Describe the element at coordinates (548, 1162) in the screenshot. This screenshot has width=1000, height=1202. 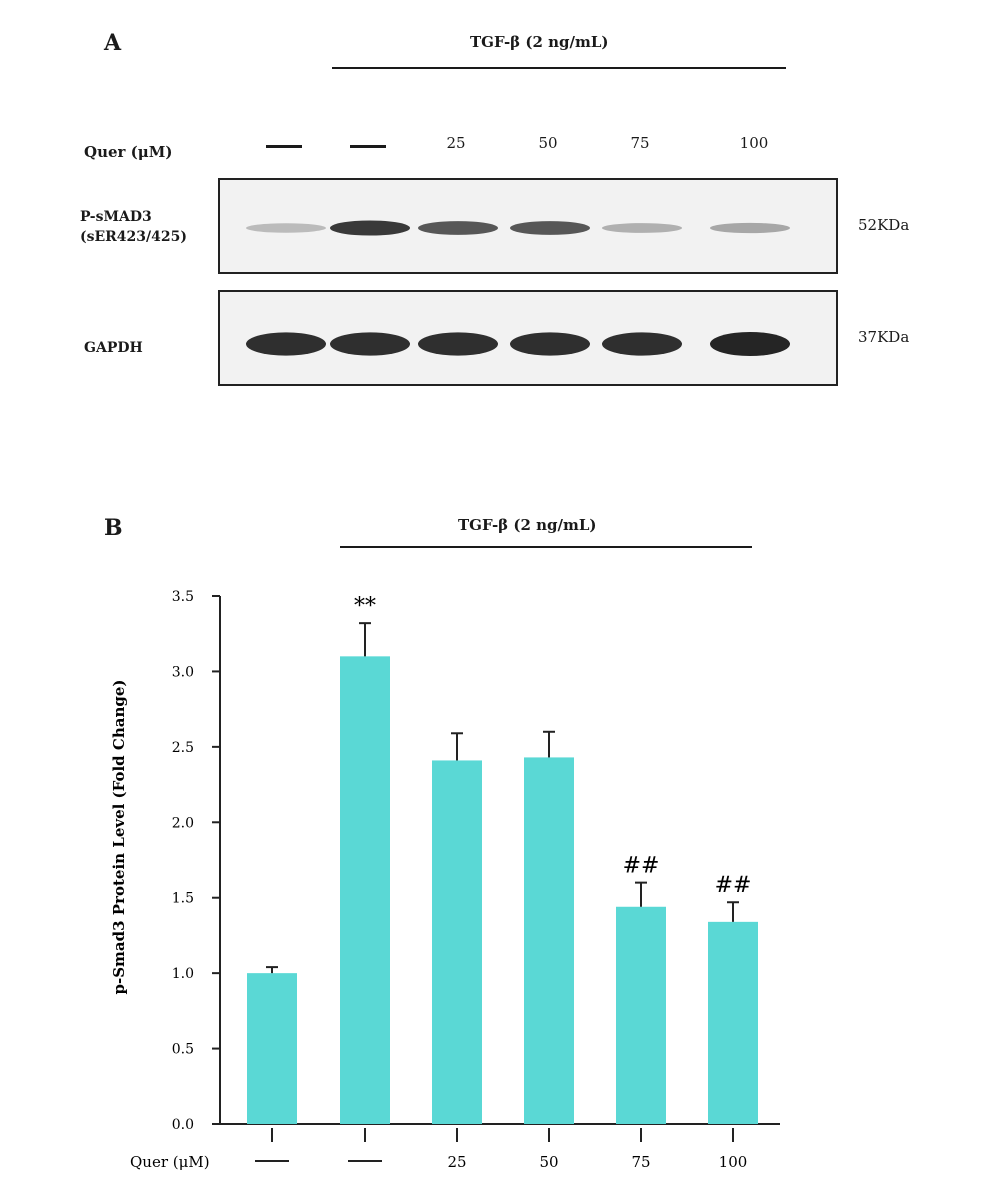
I see `x-tick-label: 50` at that location.